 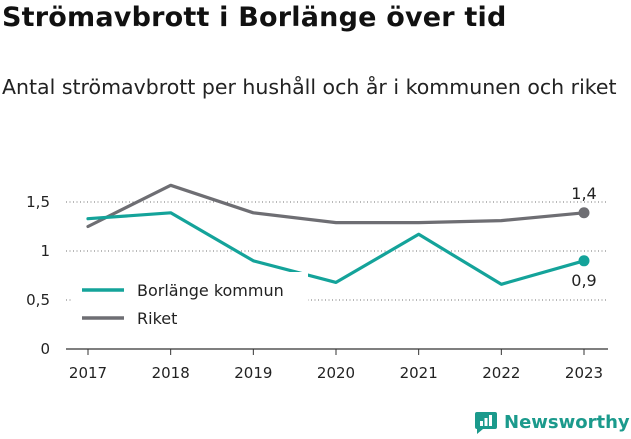 I want to click on end-point-borlange, so click(x=584, y=261).